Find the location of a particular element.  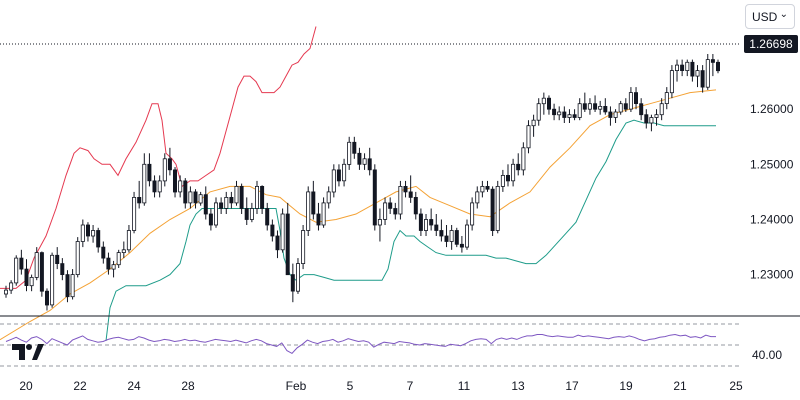

rsi-pane is located at coordinates (370, 345).